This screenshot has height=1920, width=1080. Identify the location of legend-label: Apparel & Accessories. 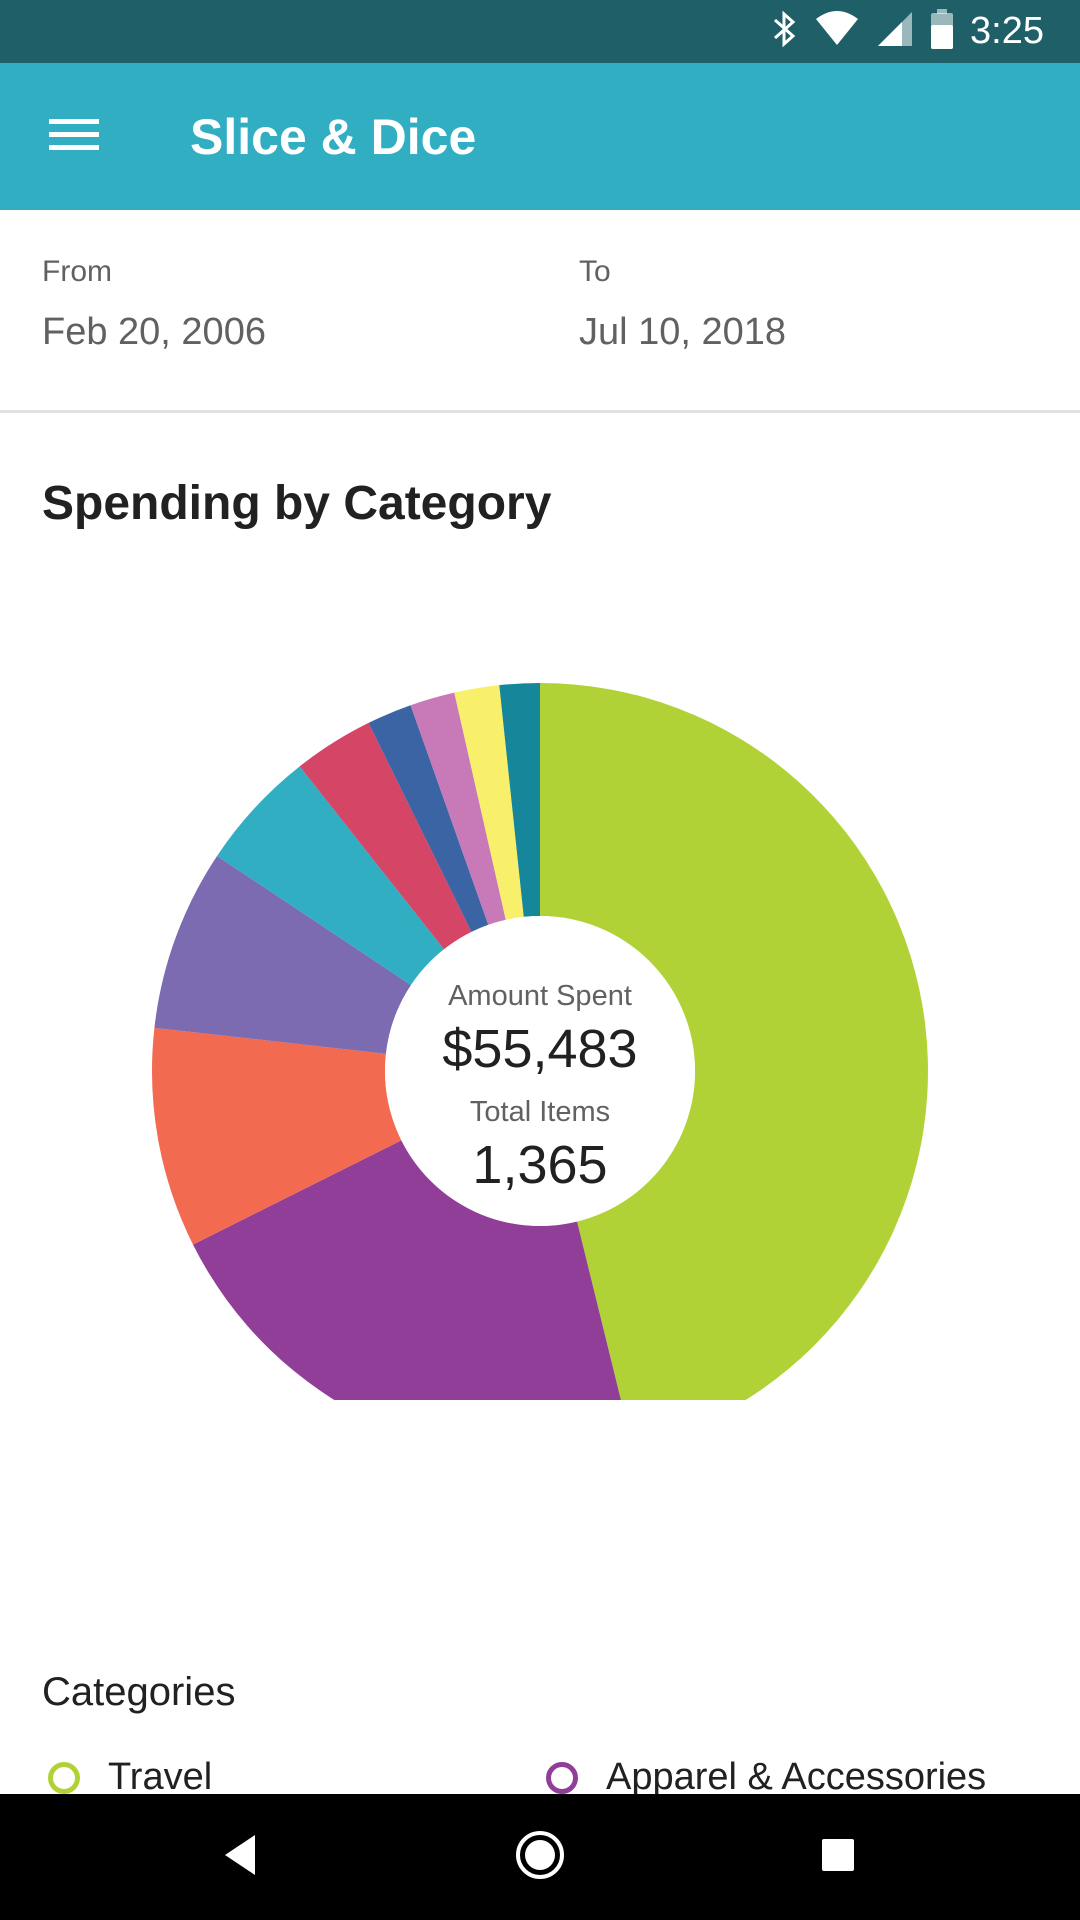
(796, 1777).